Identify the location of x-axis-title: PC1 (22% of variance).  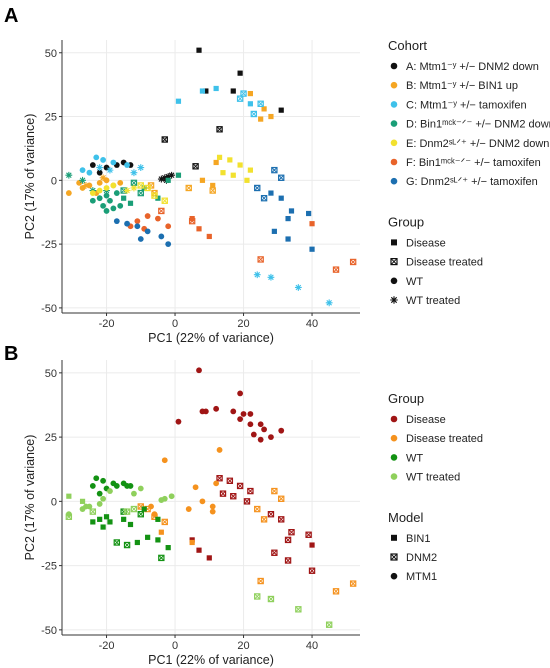
(211, 660).